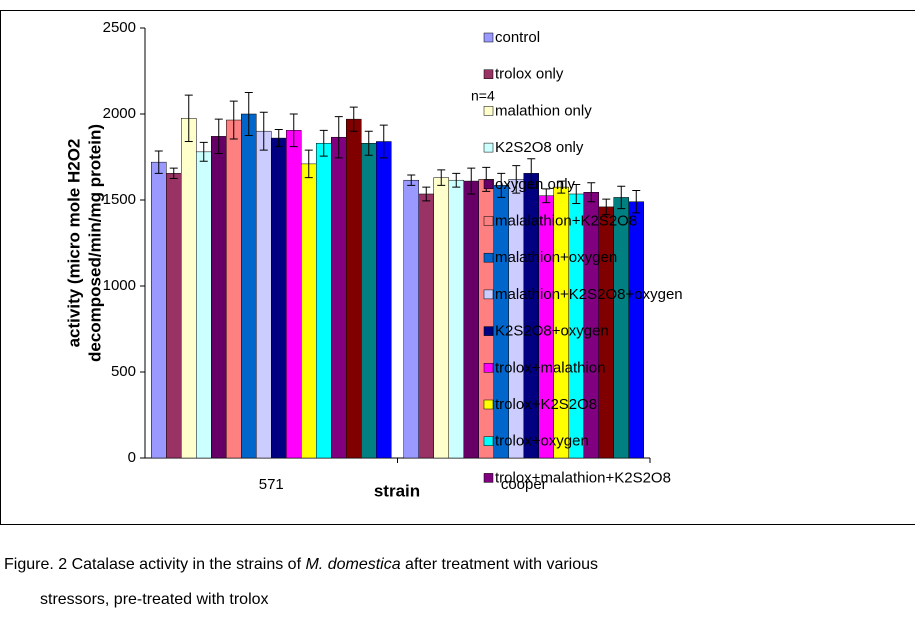 The height and width of the screenshot is (618, 915). Describe the element at coordinates (539, 147) in the screenshot. I see `legend-label: K2S2O8 only` at that location.